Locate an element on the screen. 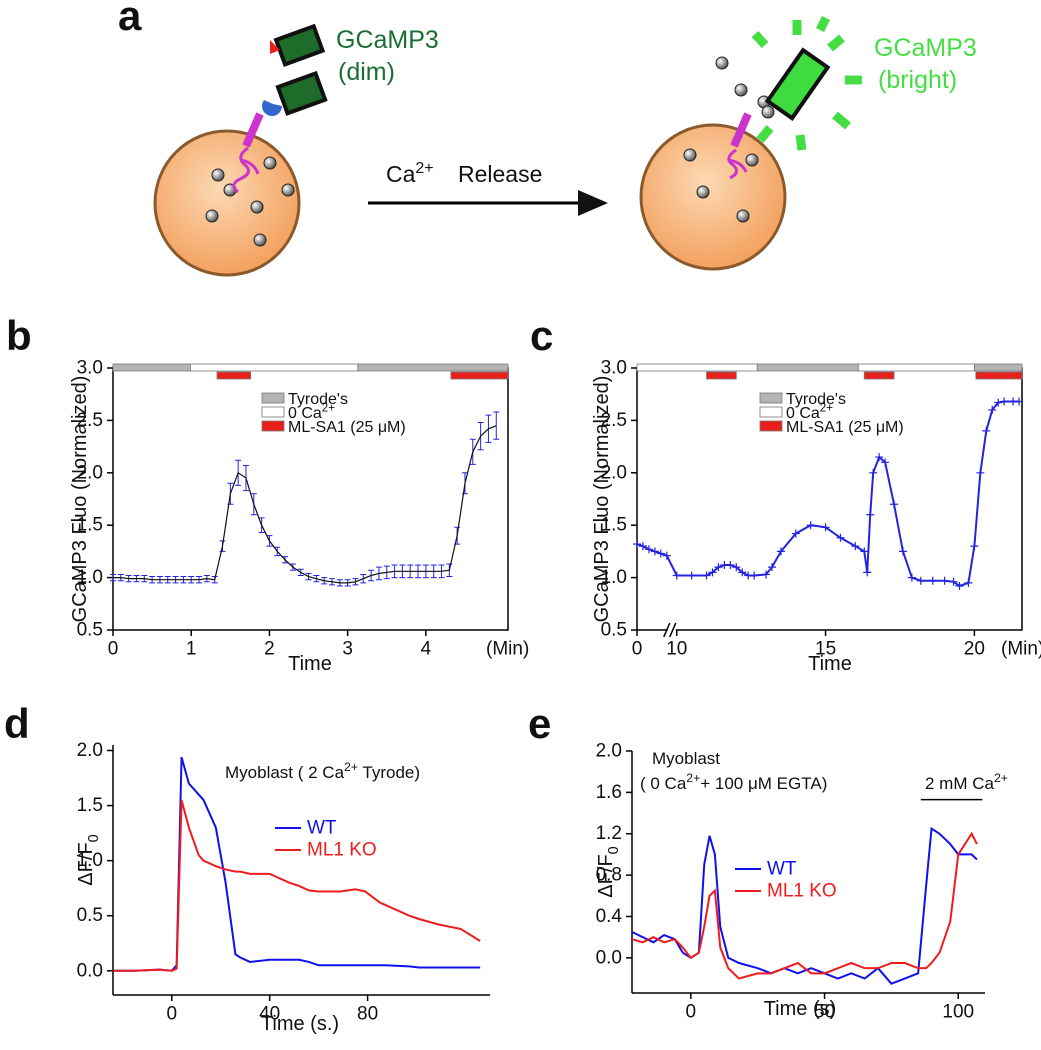 The height and width of the screenshot is (1050, 1041). x-axis-label: Time (s.) is located at coordinates (300, 1024).